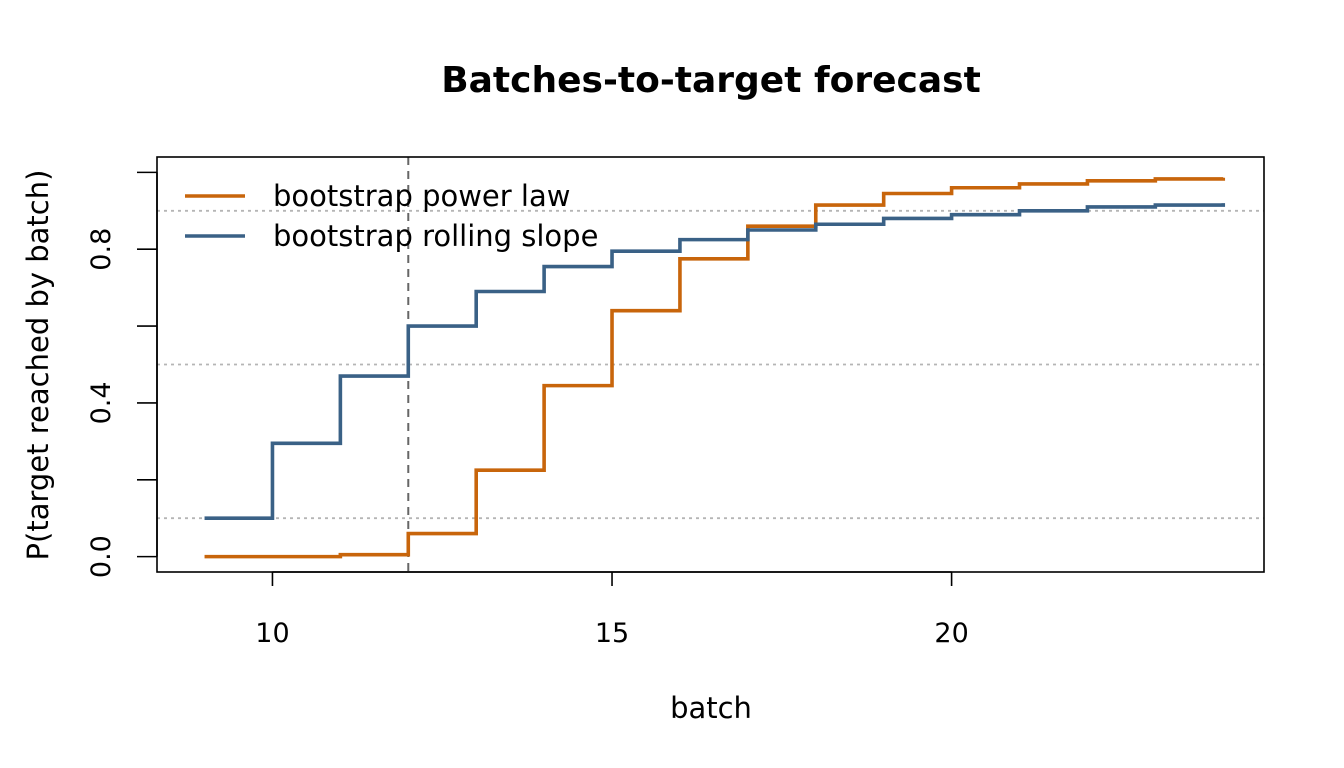 The height and width of the screenshot is (768, 1344). Describe the element at coordinates (421, 196) in the screenshot. I see `legend-label-0: bootstrap power law` at that location.